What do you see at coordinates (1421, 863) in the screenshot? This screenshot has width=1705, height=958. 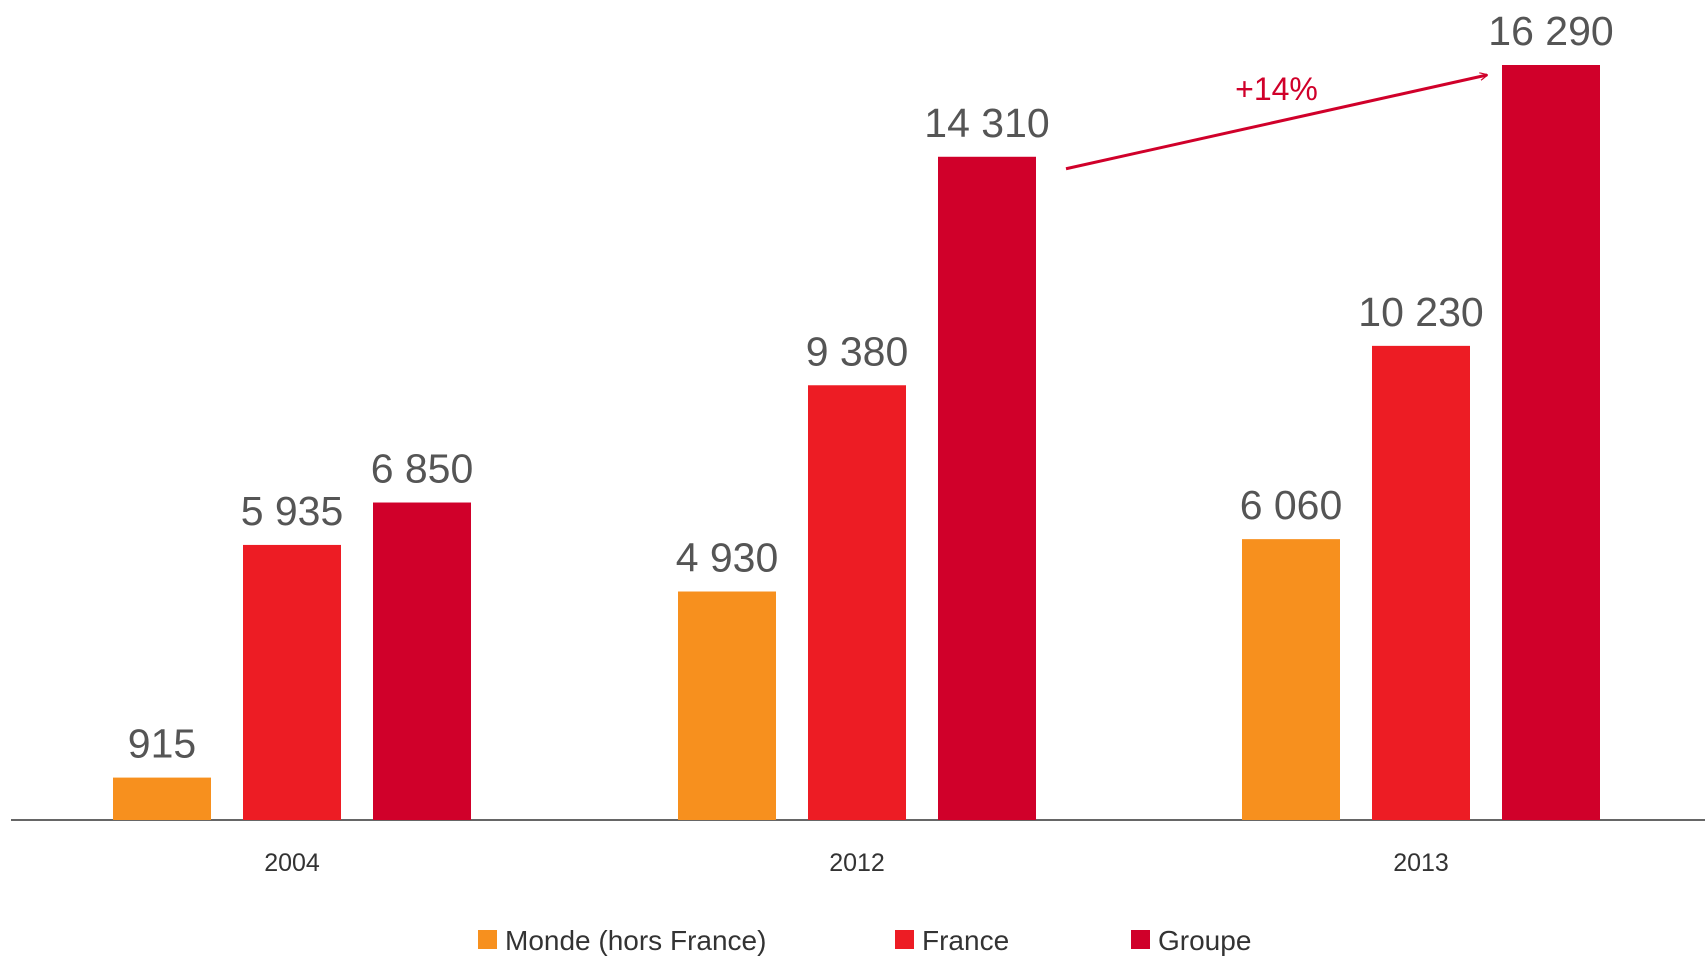 I see `x-tick-label: 2013` at bounding box center [1421, 863].